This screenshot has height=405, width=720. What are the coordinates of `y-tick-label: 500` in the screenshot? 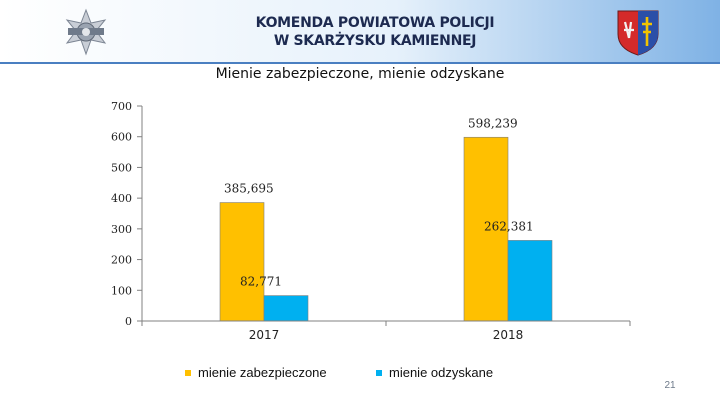 It's located at (121, 167).